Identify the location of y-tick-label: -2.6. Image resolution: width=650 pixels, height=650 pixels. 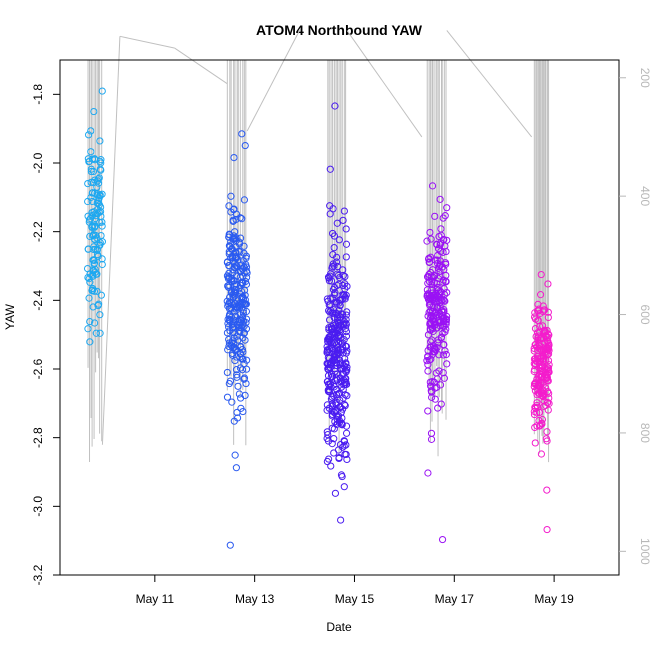
(38, 368).